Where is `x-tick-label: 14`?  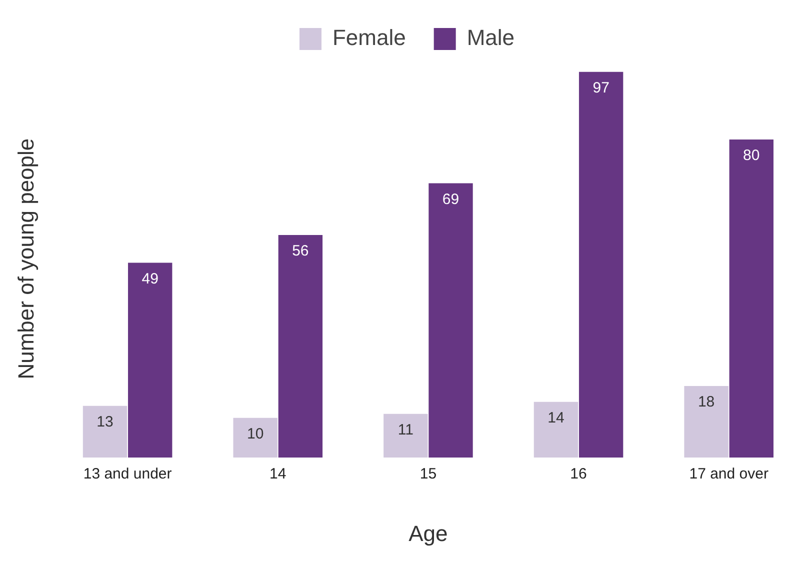 x-tick-label: 14 is located at coordinates (278, 474).